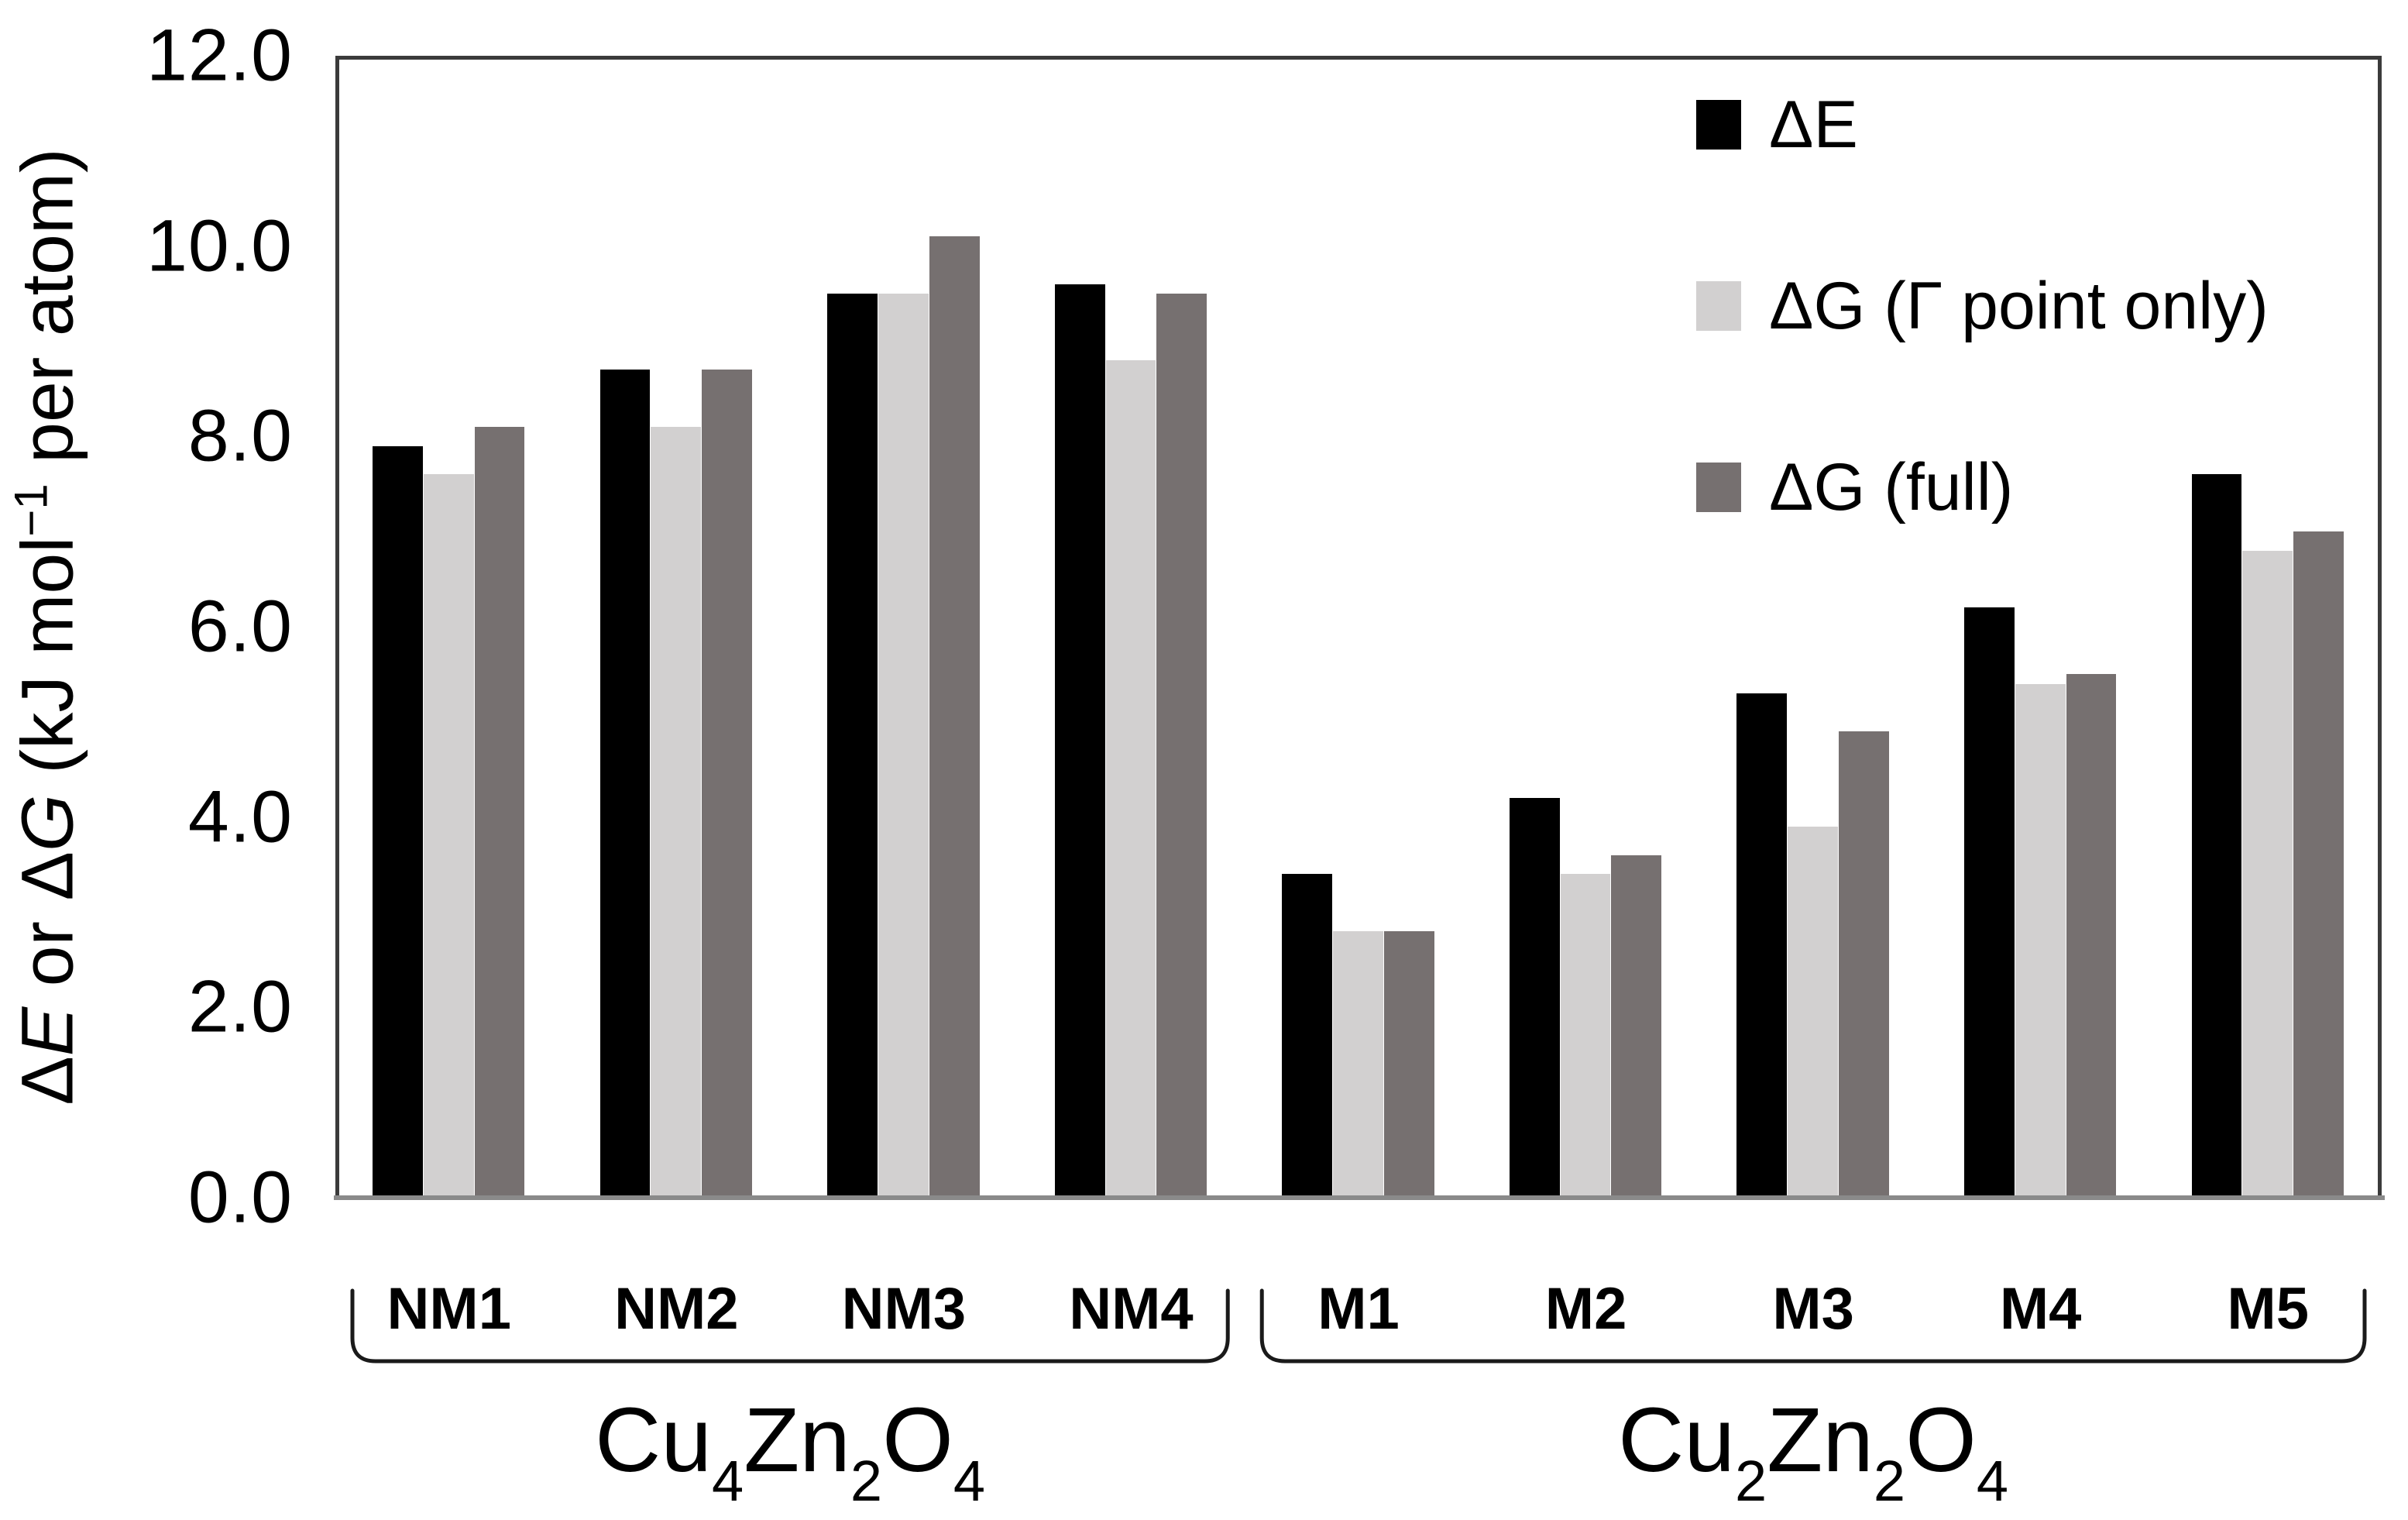 This screenshot has height=1520, width=2408. What do you see at coordinates (1813, 125) in the screenshot?
I see `legend-label: ΔE` at bounding box center [1813, 125].